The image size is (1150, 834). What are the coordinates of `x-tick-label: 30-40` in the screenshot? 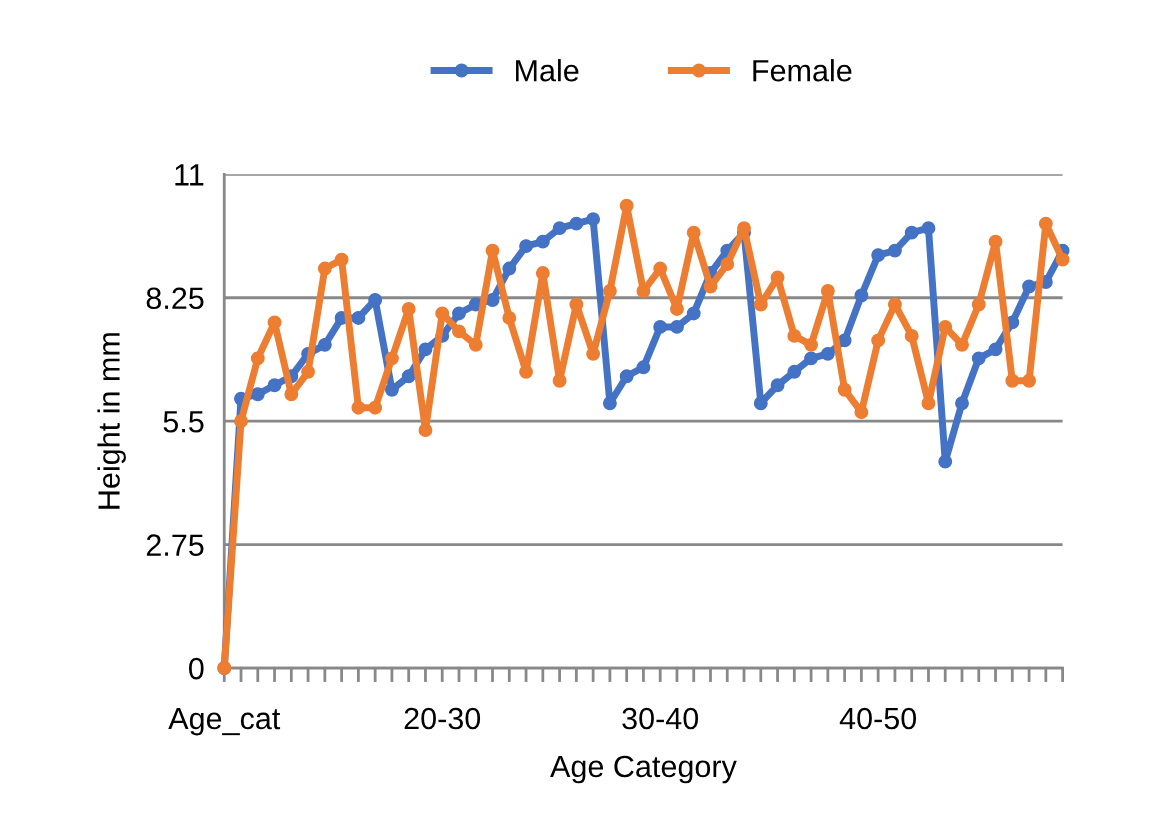 It's located at (660, 718).